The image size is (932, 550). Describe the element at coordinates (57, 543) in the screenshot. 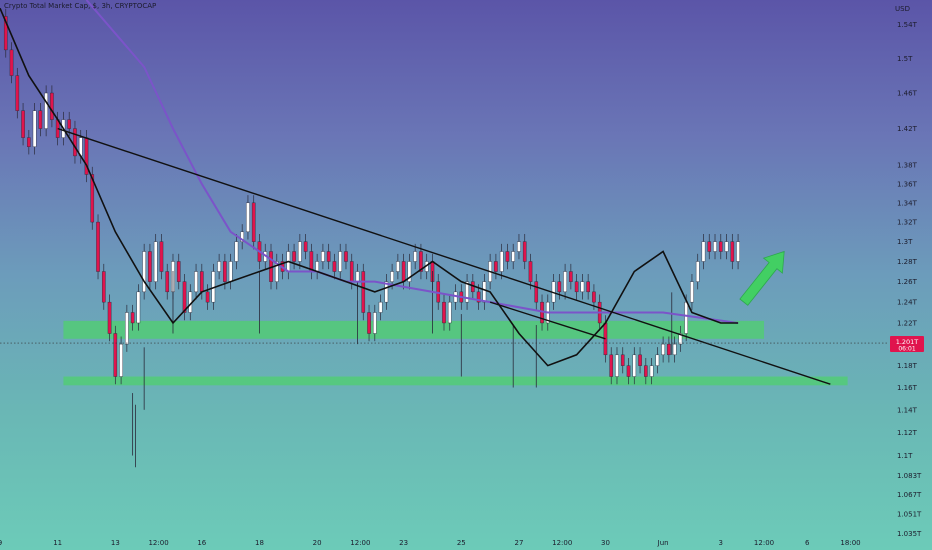

I see `x-tick-label: 11` at that location.